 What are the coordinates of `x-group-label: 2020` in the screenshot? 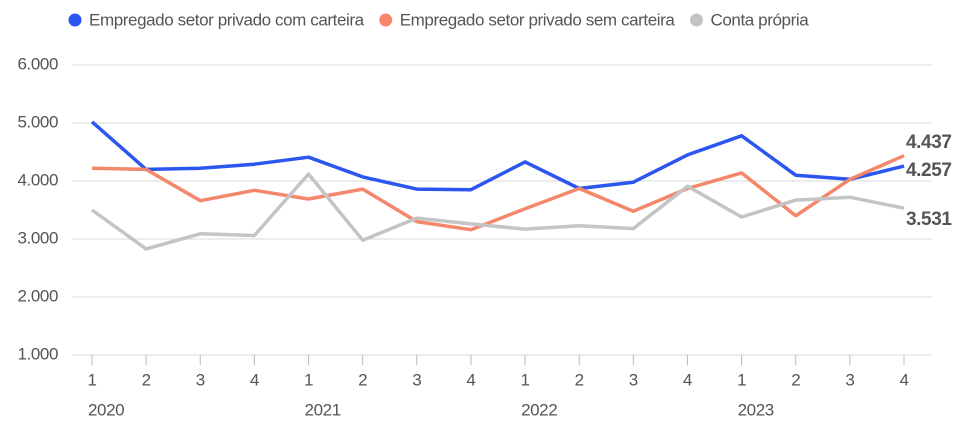 It's located at (106, 409).